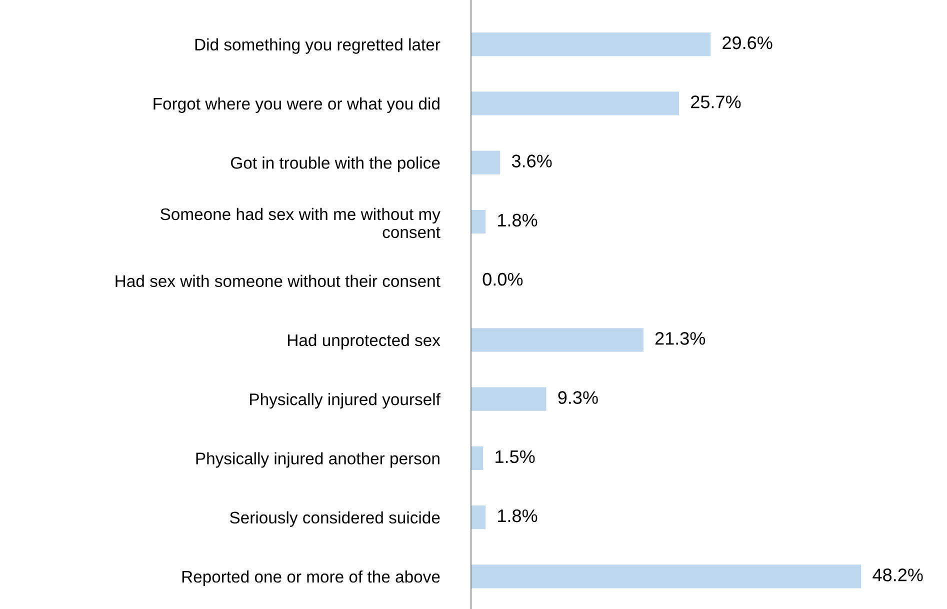  I want to click on y-tick-label: Had sex with someone without their consent, so click(278, 281).